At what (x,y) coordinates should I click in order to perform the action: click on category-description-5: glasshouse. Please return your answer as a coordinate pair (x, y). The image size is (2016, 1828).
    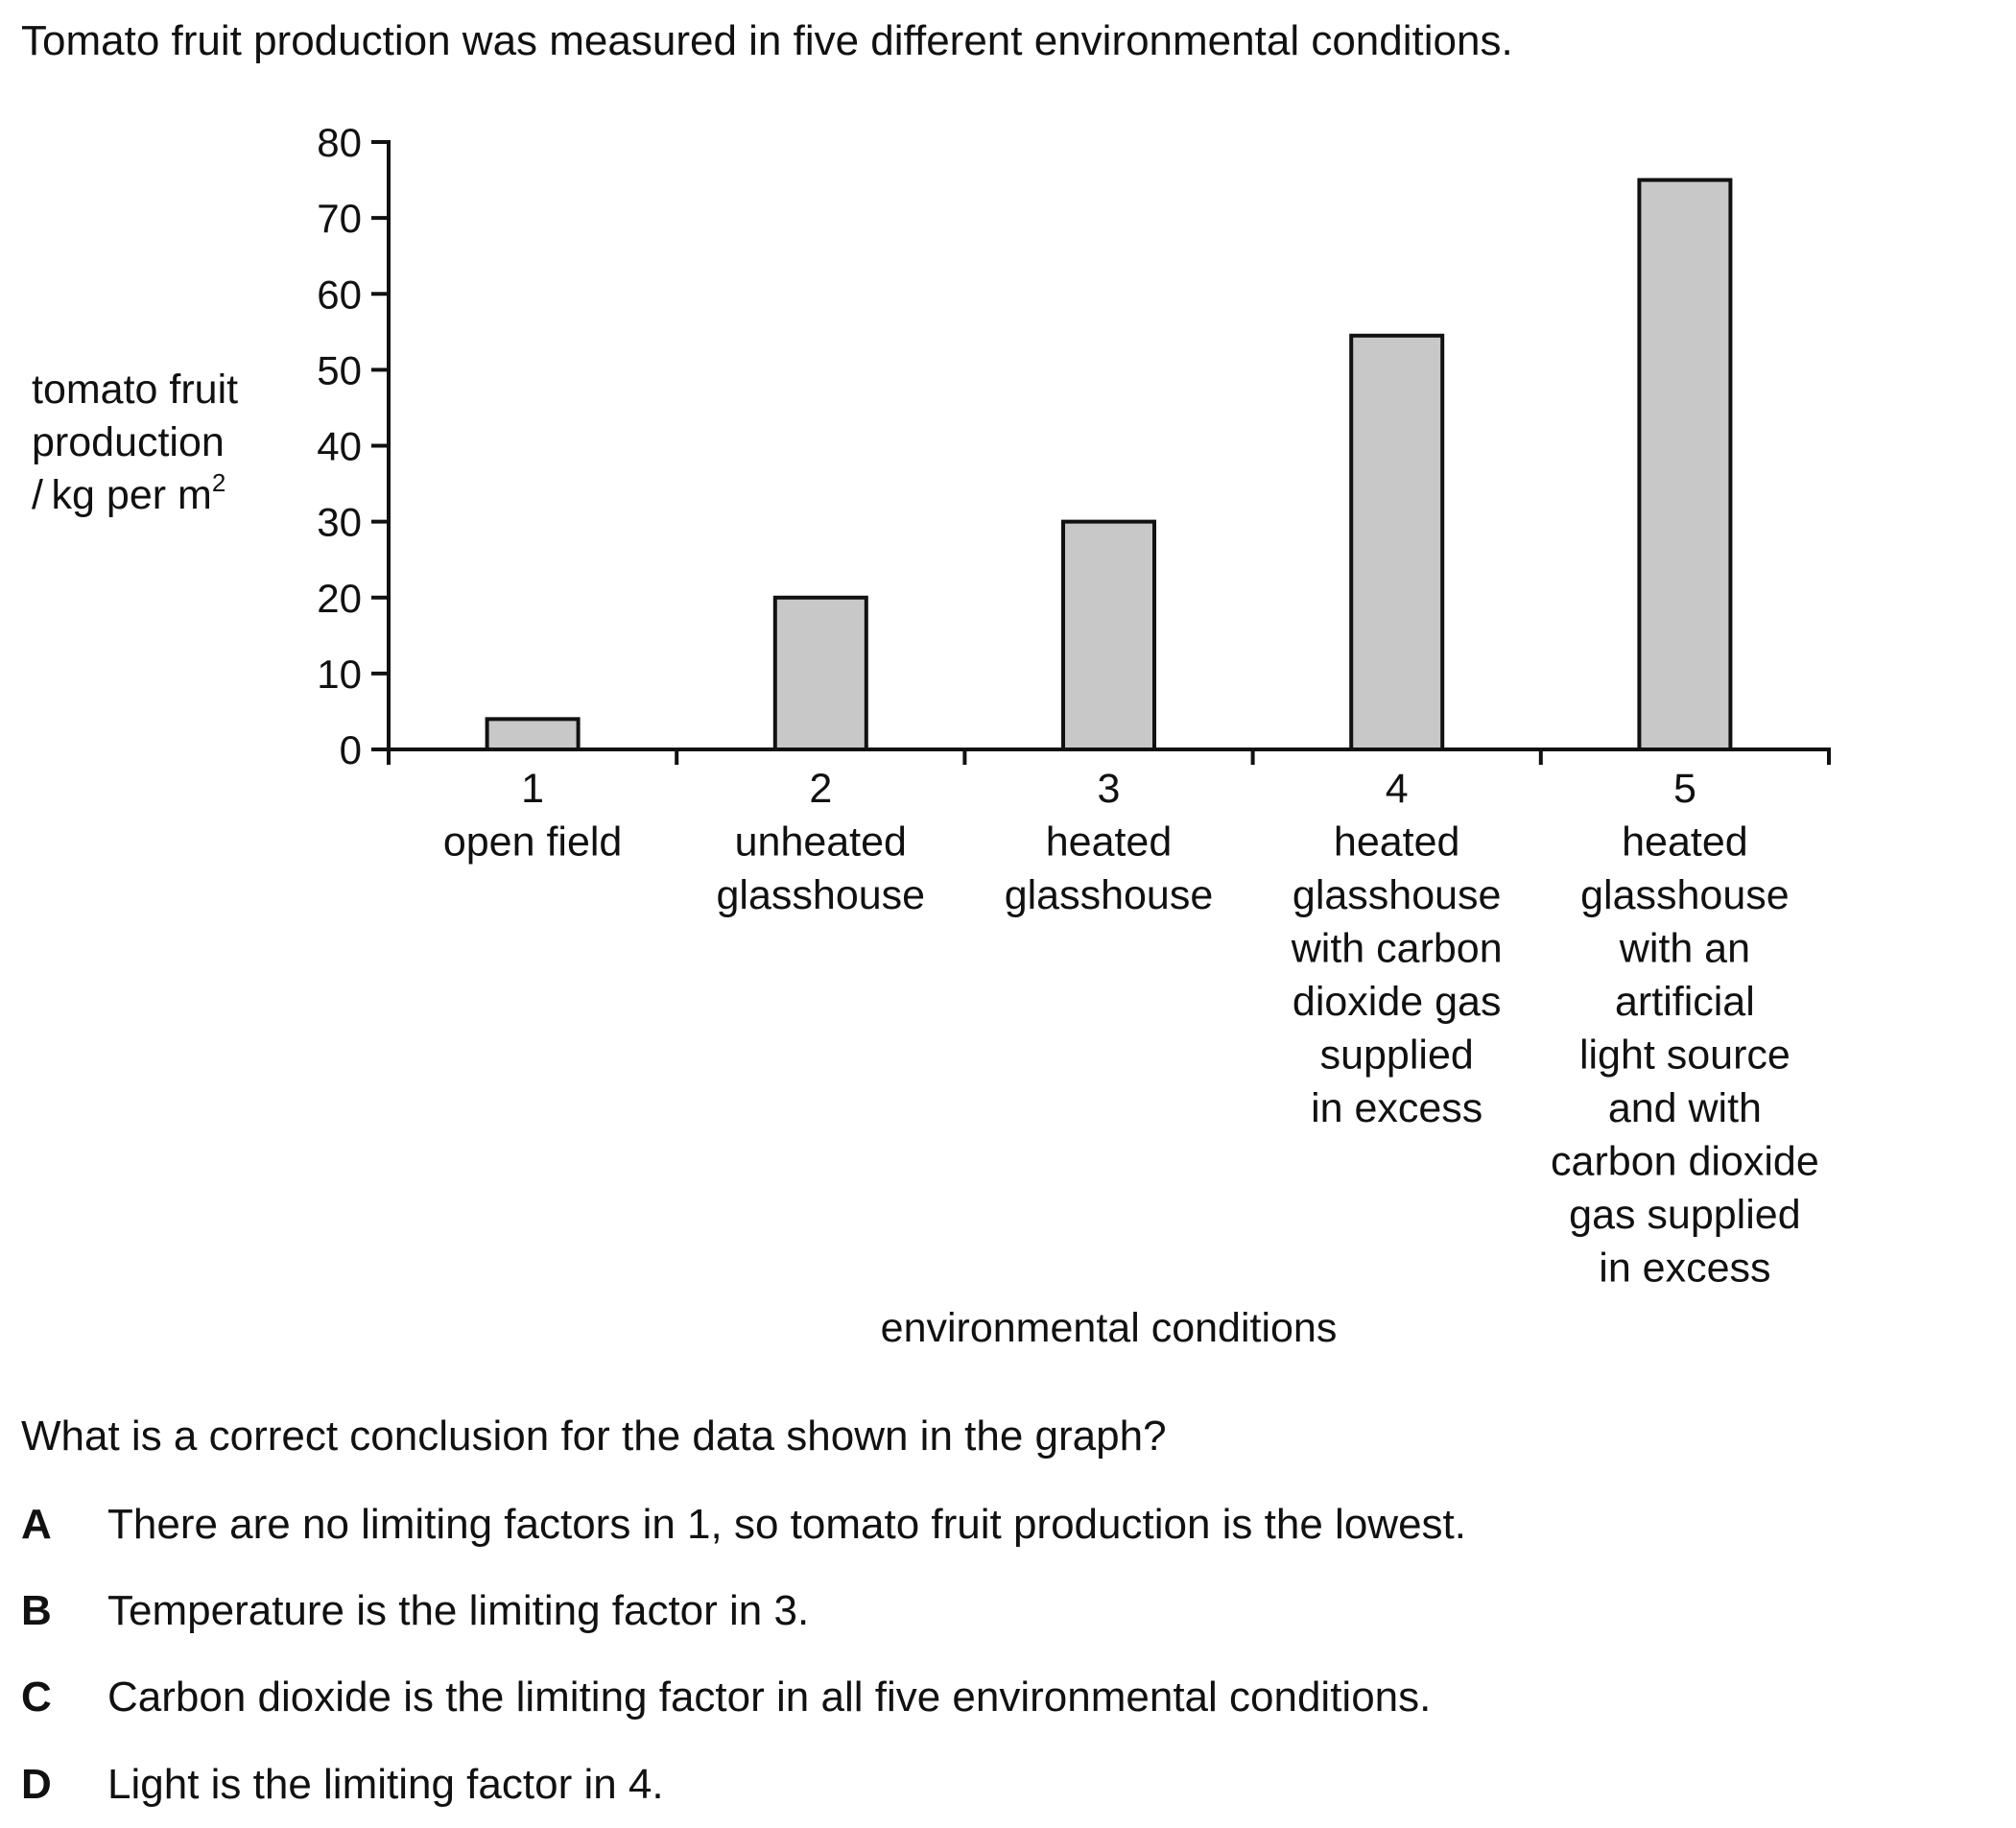
    Looking at the image, I should click on (1685, 895).